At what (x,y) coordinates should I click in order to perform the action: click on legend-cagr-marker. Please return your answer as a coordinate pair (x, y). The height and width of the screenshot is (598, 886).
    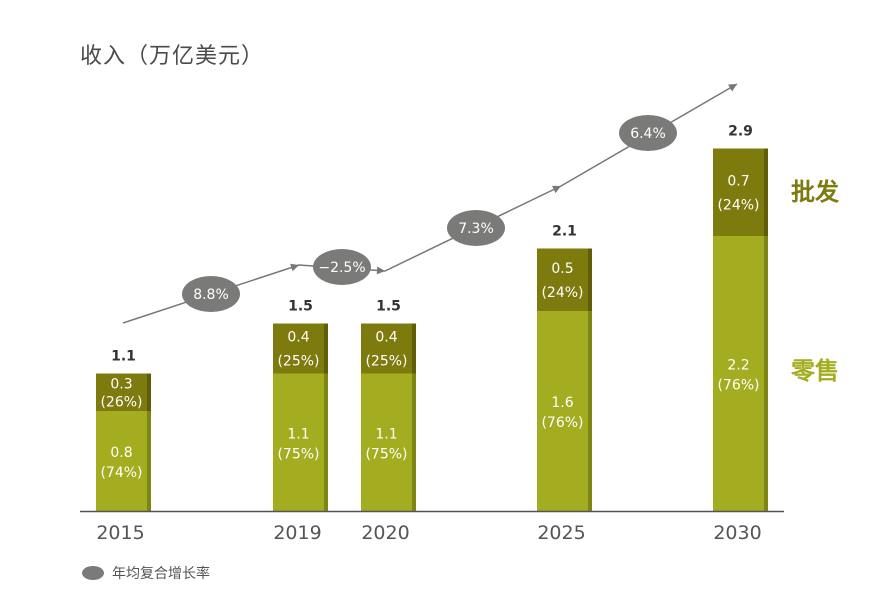
    Looking at the image, I should click on (93, 573).